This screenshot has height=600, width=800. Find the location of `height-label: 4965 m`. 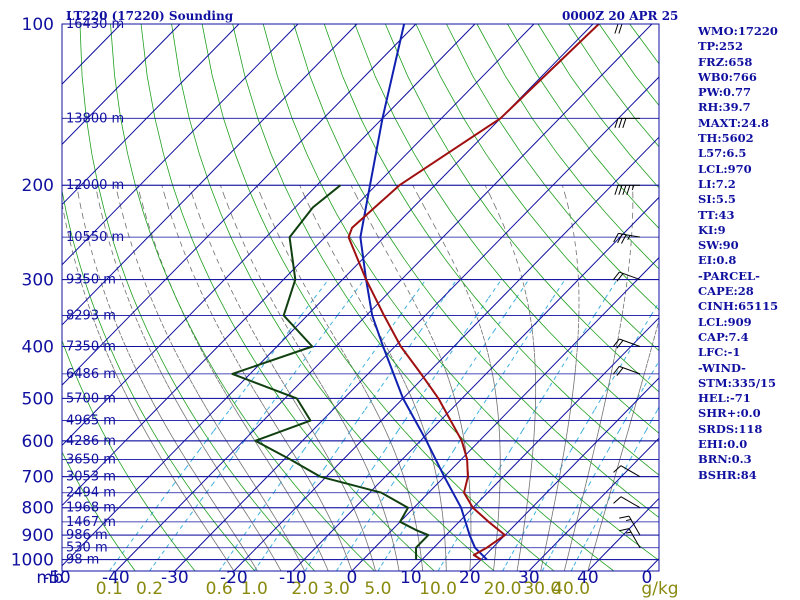

height-label: 4965 m is located at coordinates (91, 421).